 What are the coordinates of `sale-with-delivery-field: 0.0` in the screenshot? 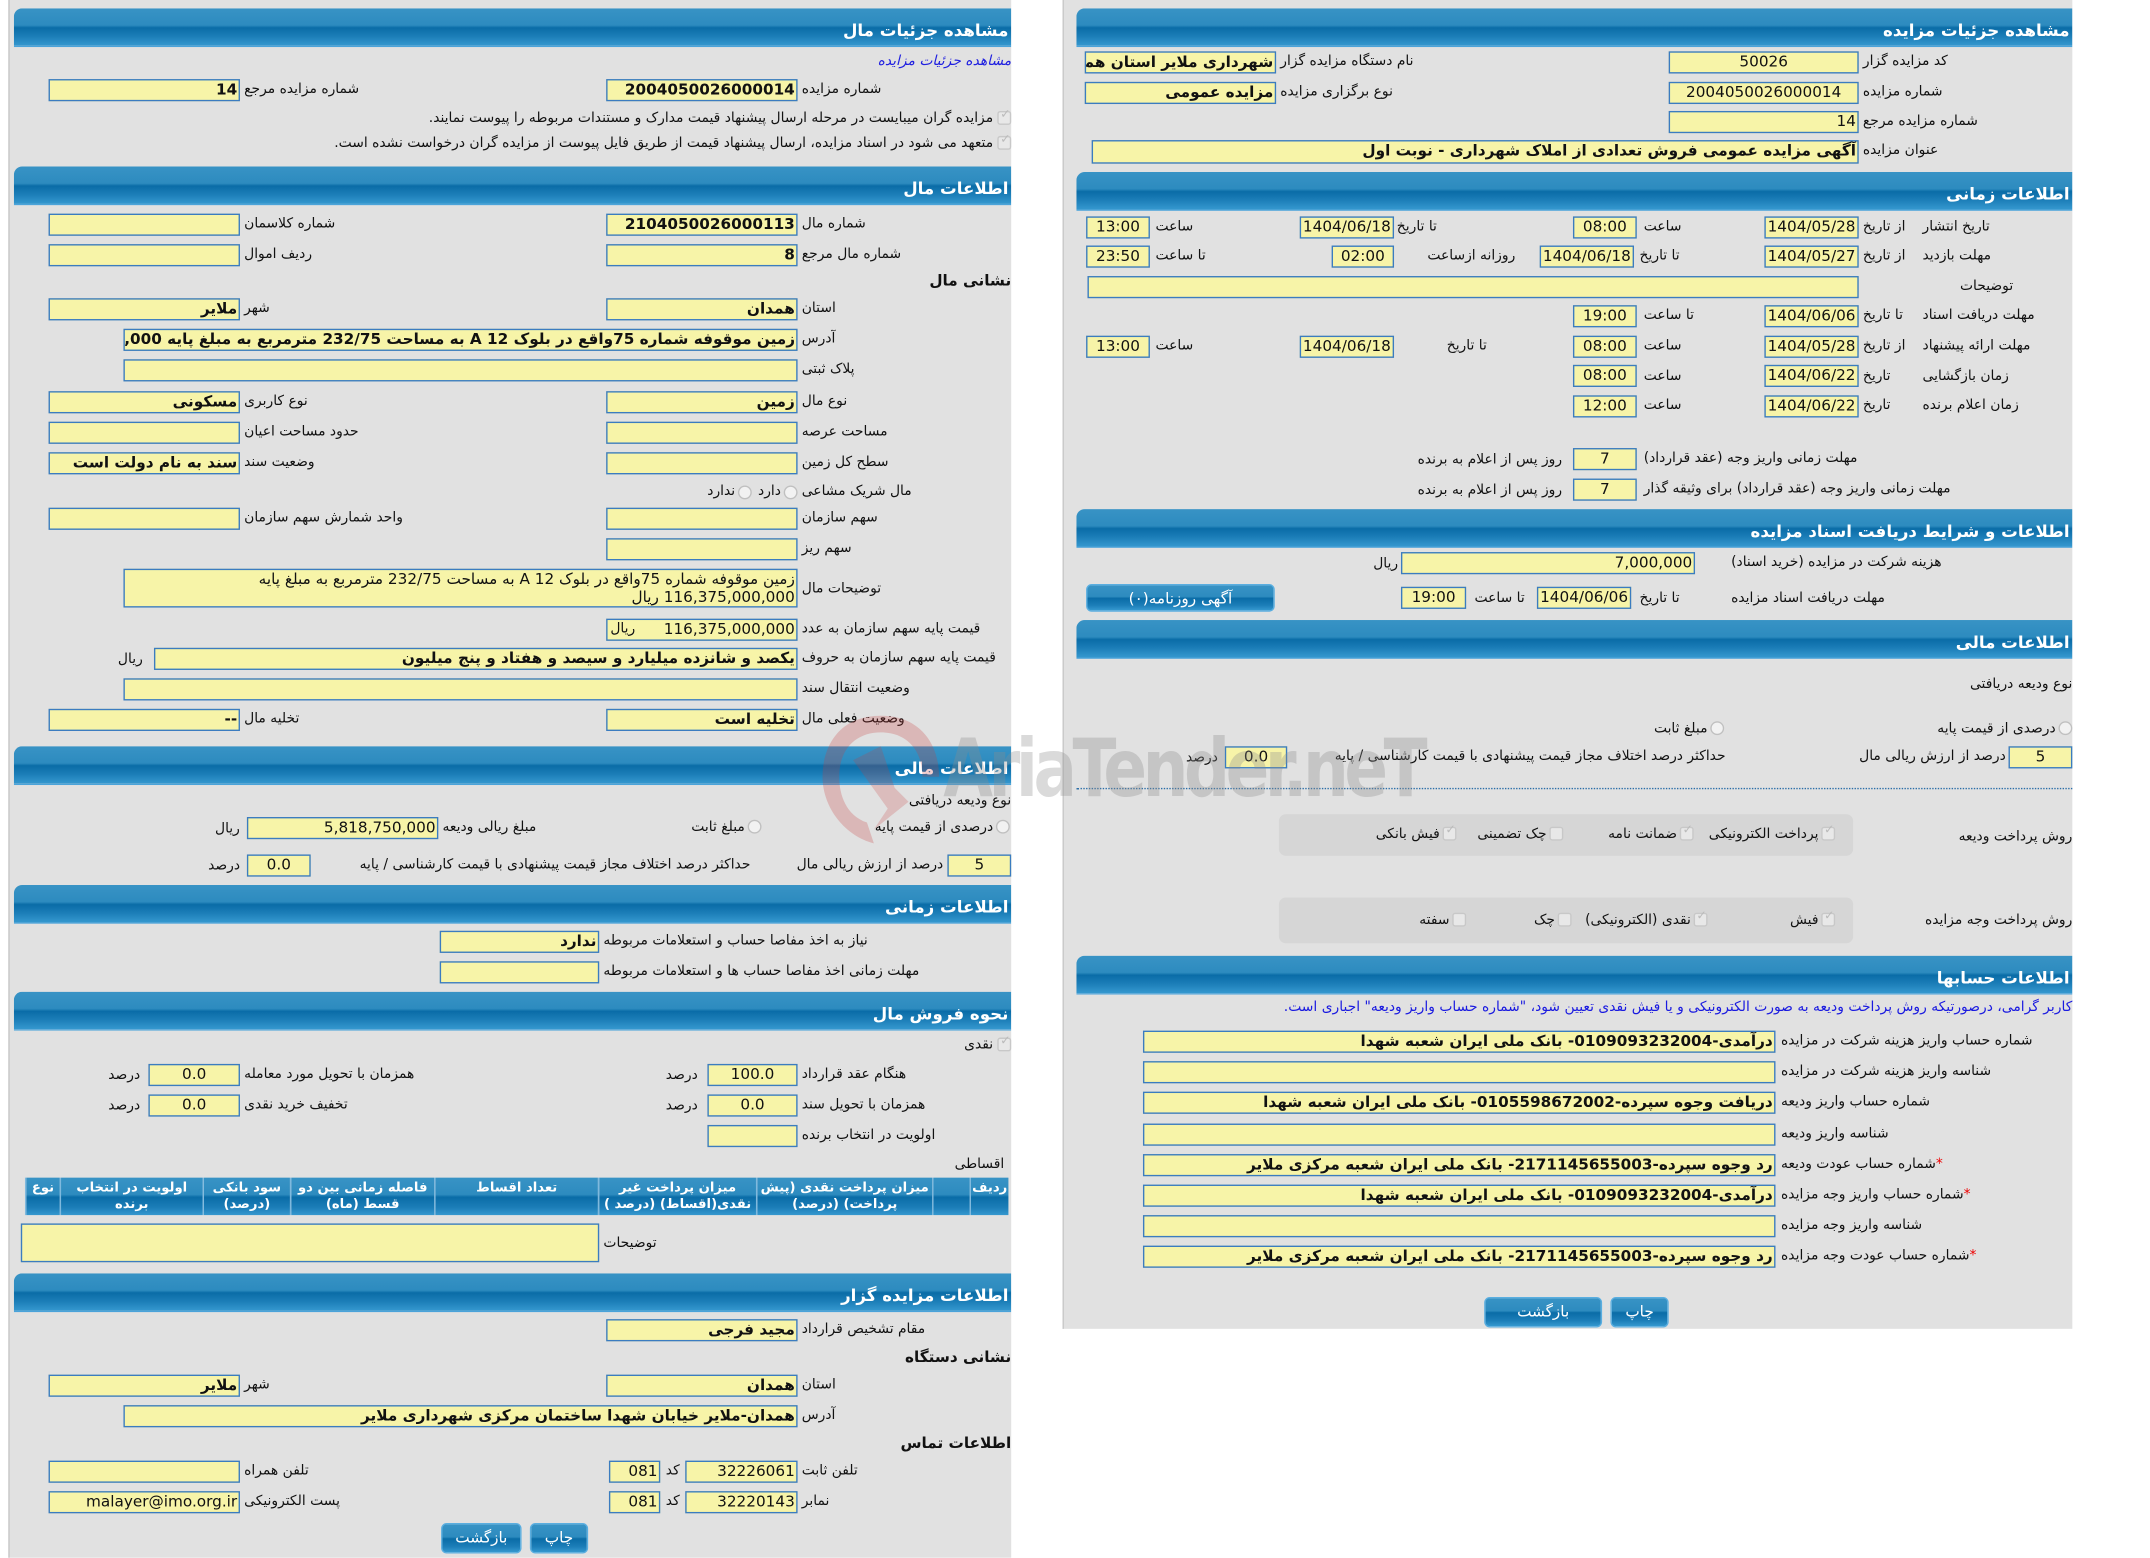 It's located at (194, 1075).